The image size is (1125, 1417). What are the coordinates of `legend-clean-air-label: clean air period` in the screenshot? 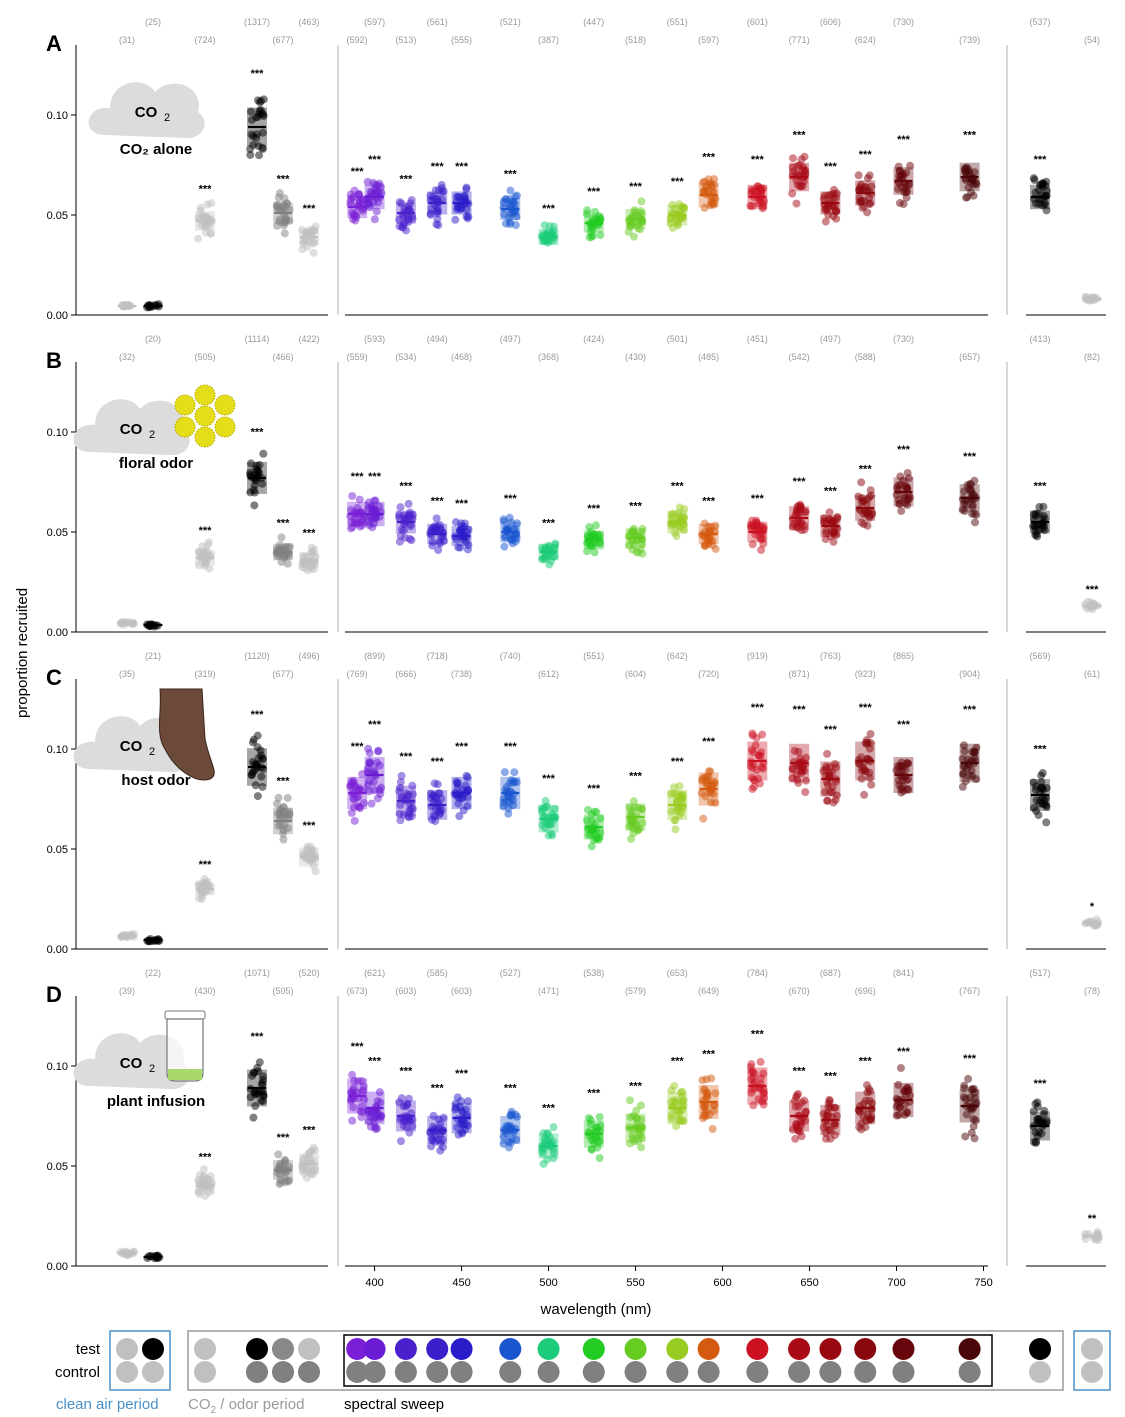 It's located at (107, 1404).